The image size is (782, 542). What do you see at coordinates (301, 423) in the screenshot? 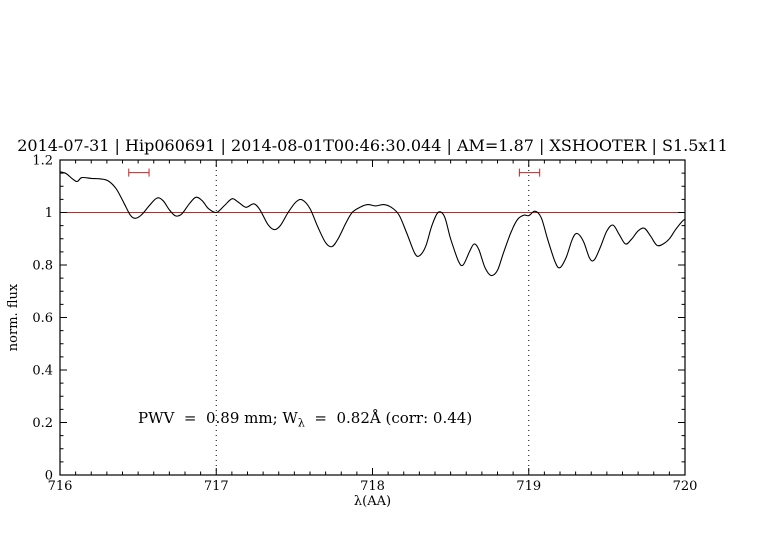
I see `annotation-subscript-lambda: λ` at bounding box center [301, 423].